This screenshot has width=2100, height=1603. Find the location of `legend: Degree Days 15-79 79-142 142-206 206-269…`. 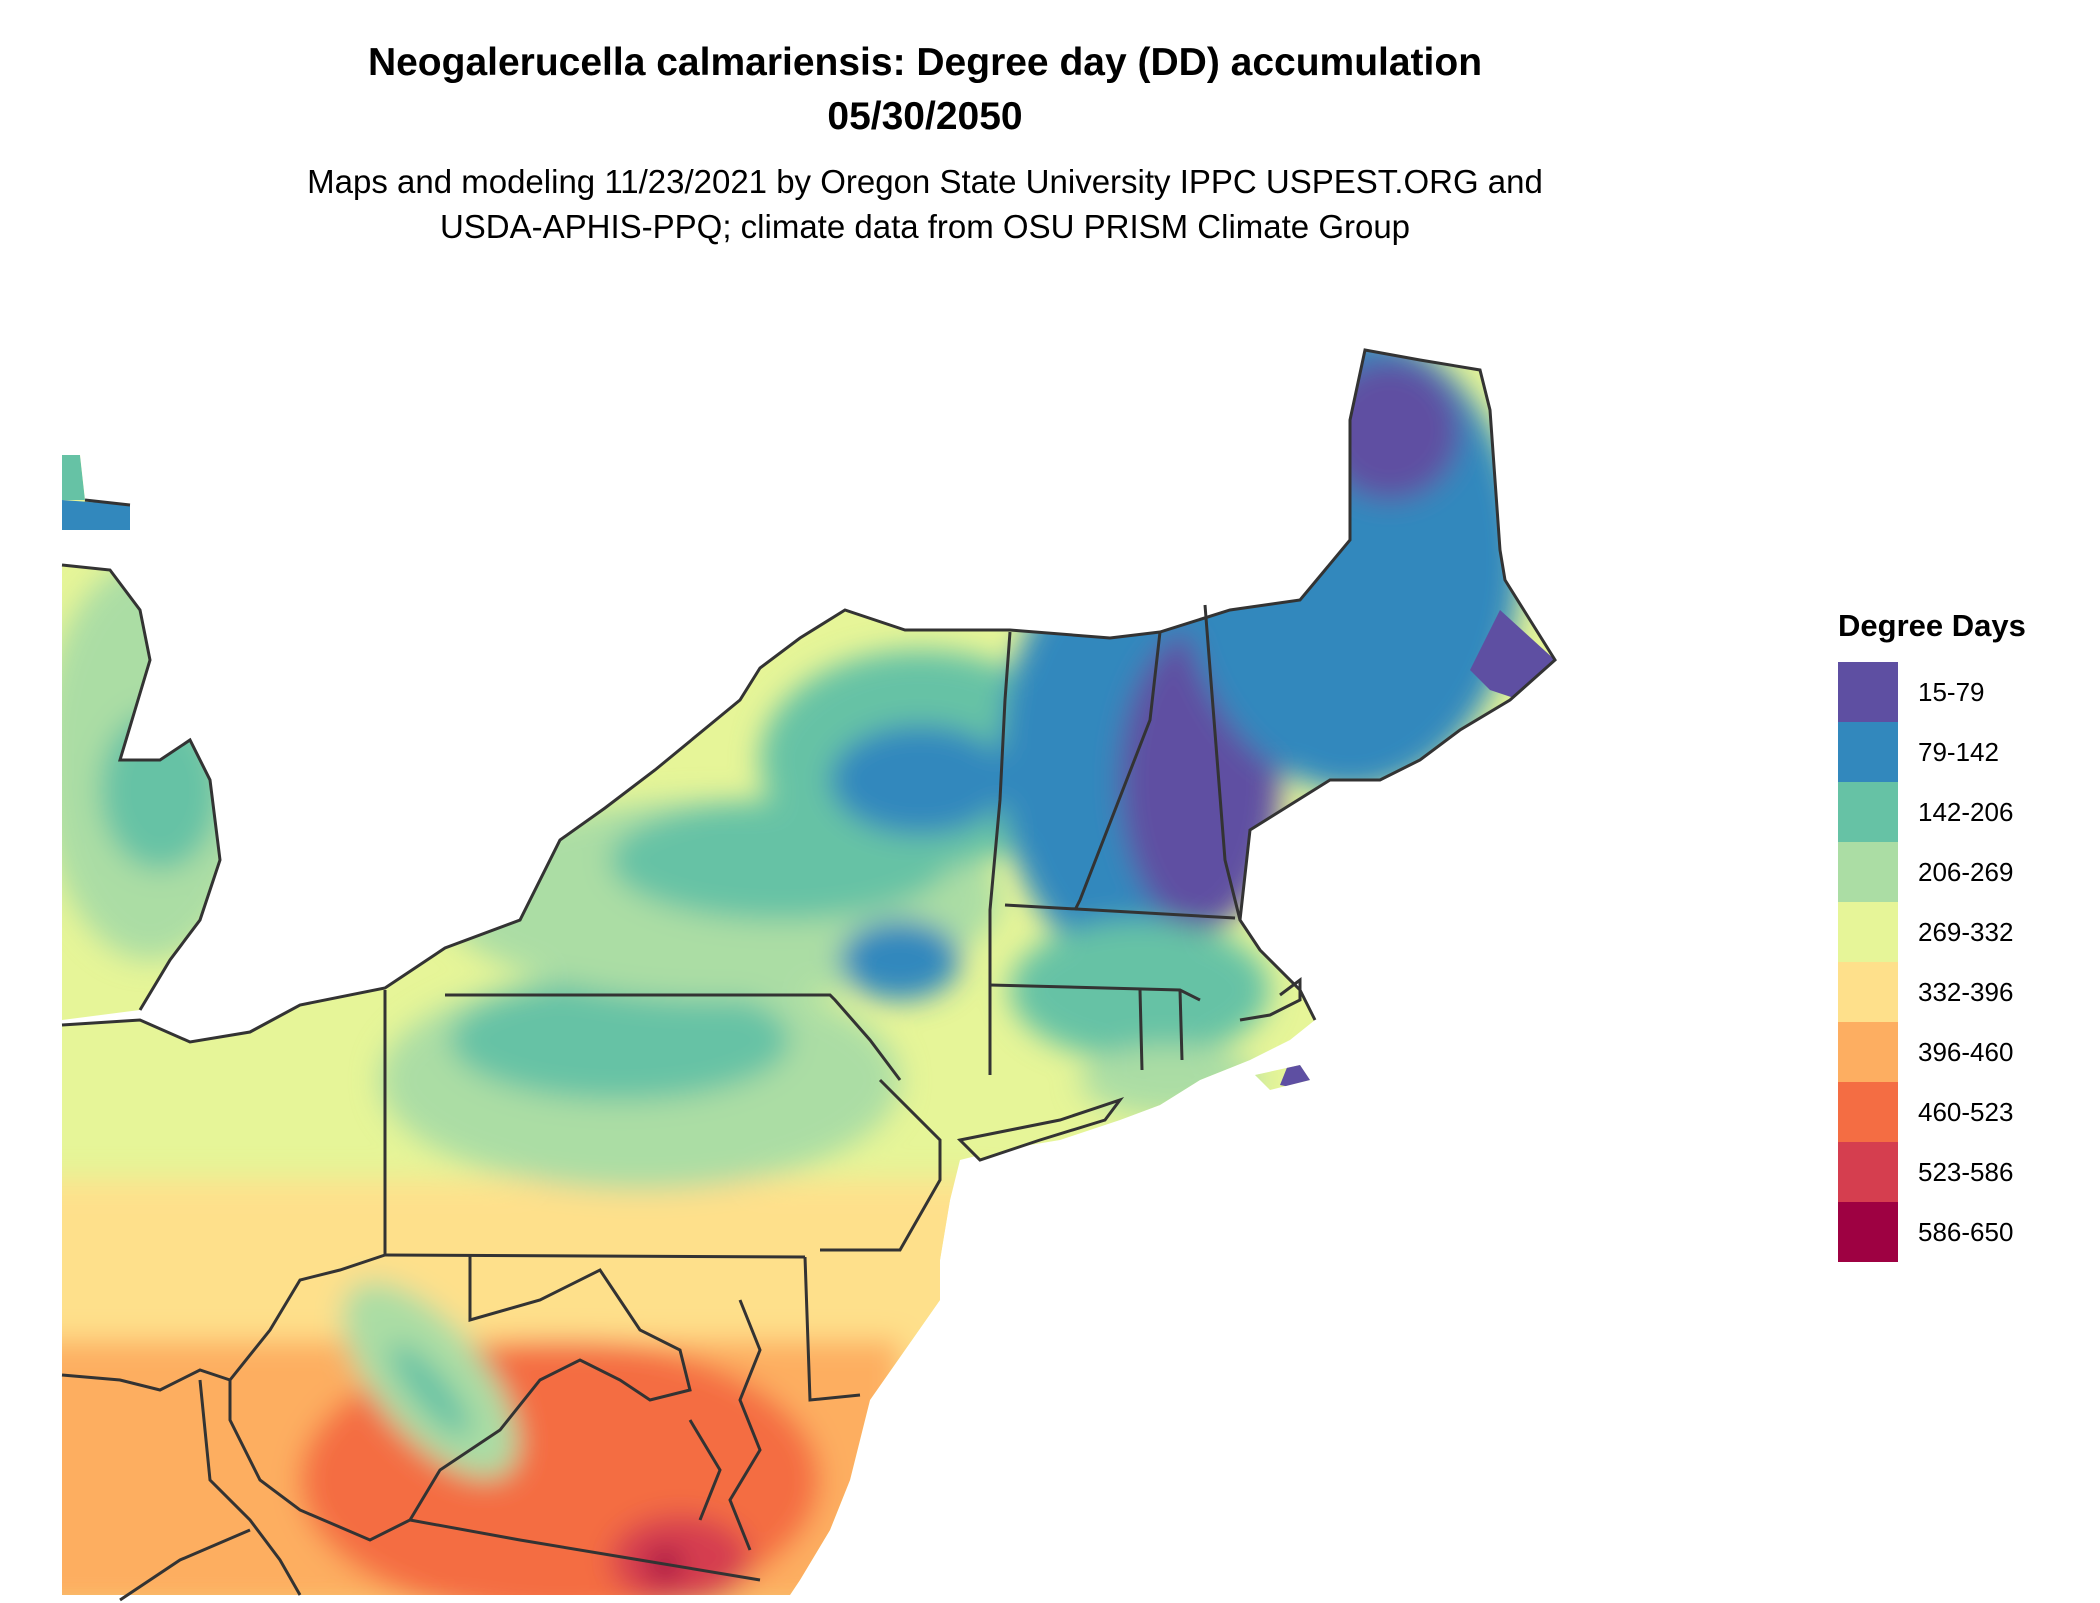

legend: Degree Days 15-79 79-142 142-206 206-269… is located at coordinates (1958, 934).